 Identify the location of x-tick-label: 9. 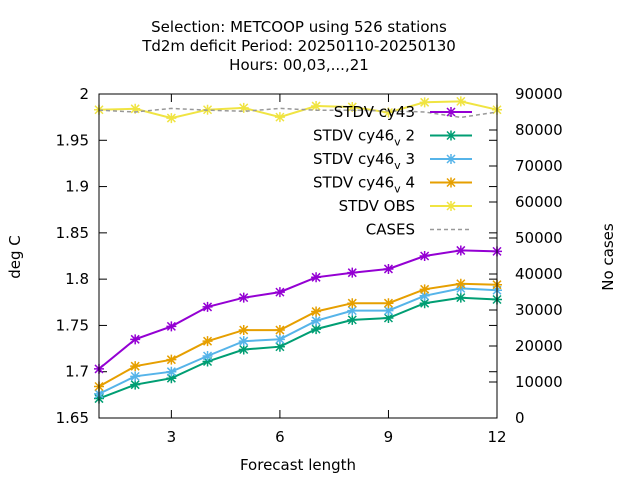
(389, 437).